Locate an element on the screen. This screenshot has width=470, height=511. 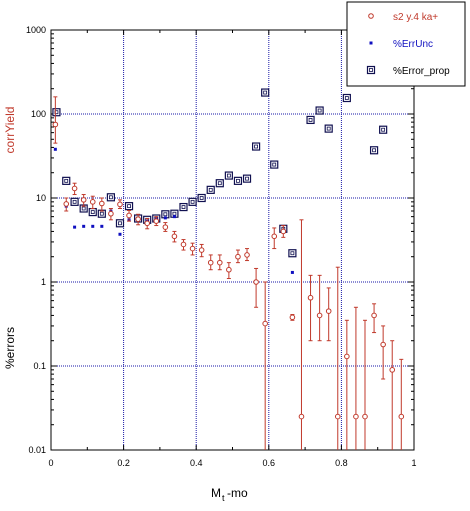
y-axis-label-top: corrYield is located at coordinates (10, 130).